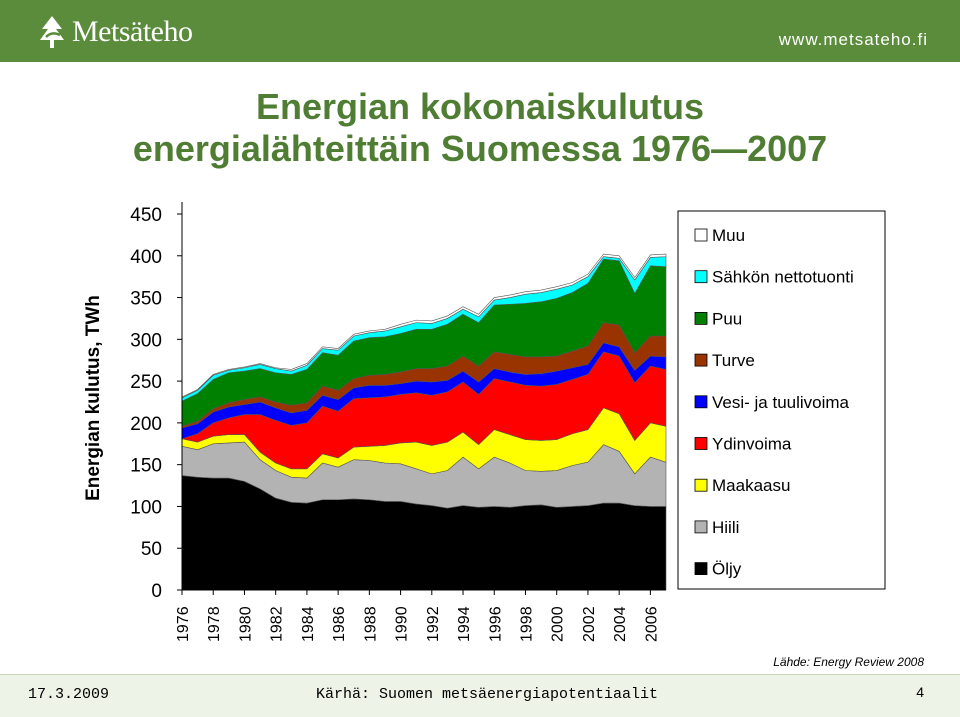 The height and width of the screenshot is (717, 960). I want to click on logo-text: Metsäteho, so click(132, 31).